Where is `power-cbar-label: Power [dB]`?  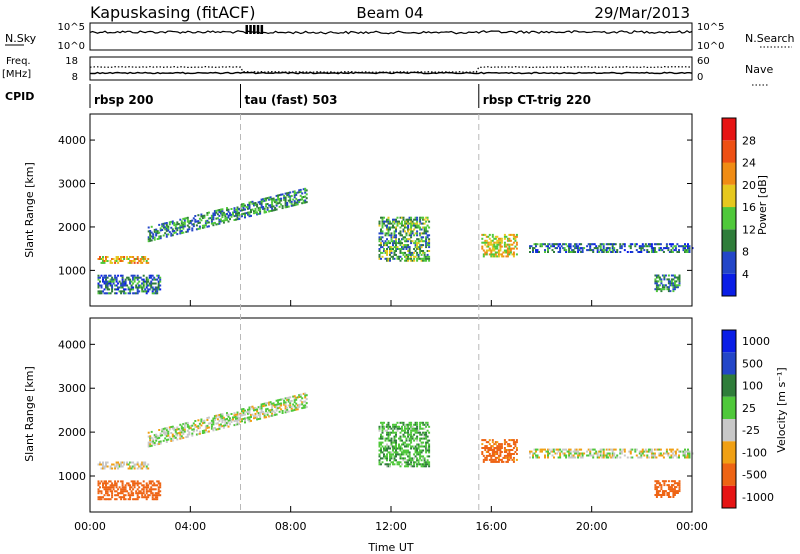 power-cbar-label: Power [dB] is located at coordinates (762, 205).